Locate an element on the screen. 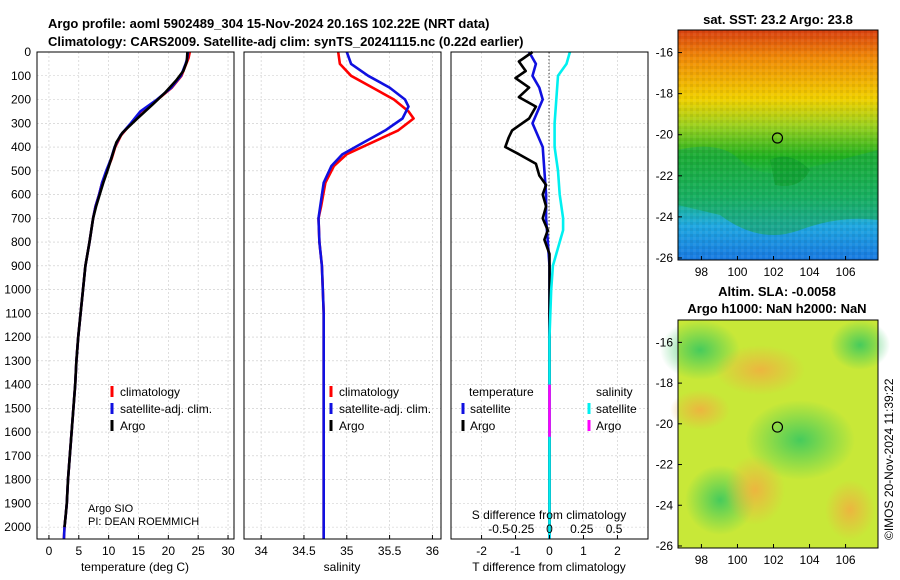  y-tick-label: 800 is located at coordinates (21, 242).